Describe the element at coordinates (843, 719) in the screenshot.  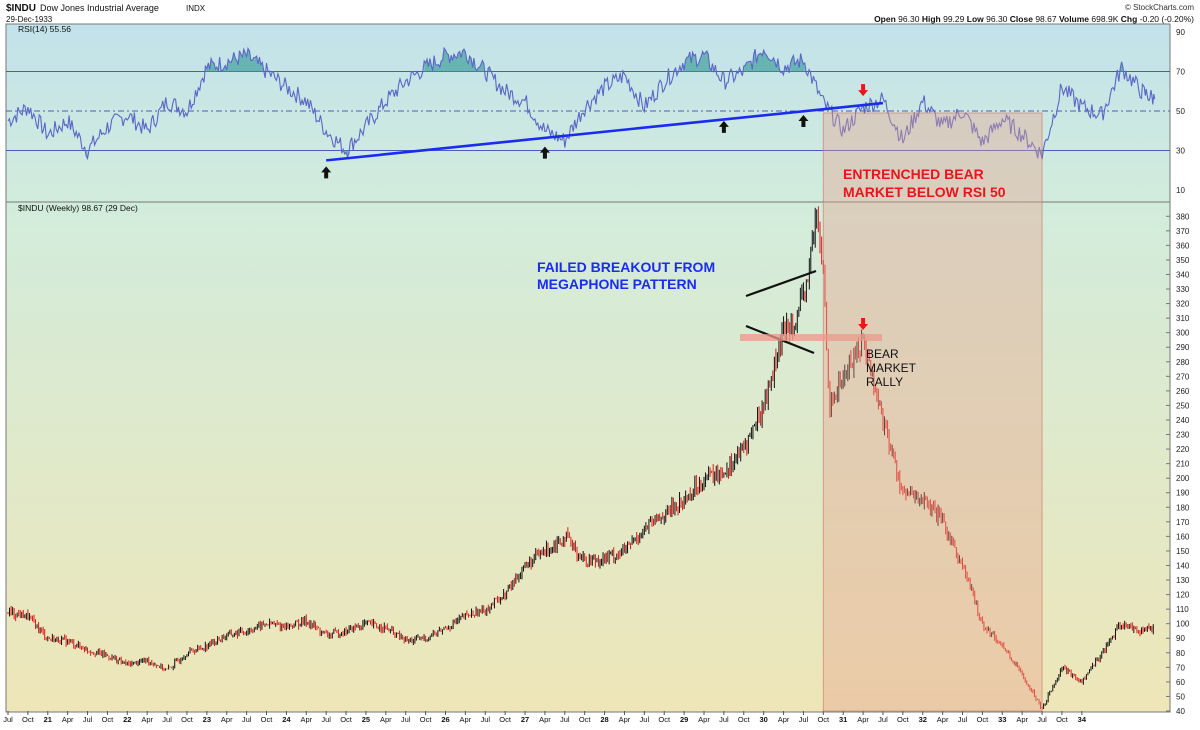
I see `x-tick-label: 31` at that location.